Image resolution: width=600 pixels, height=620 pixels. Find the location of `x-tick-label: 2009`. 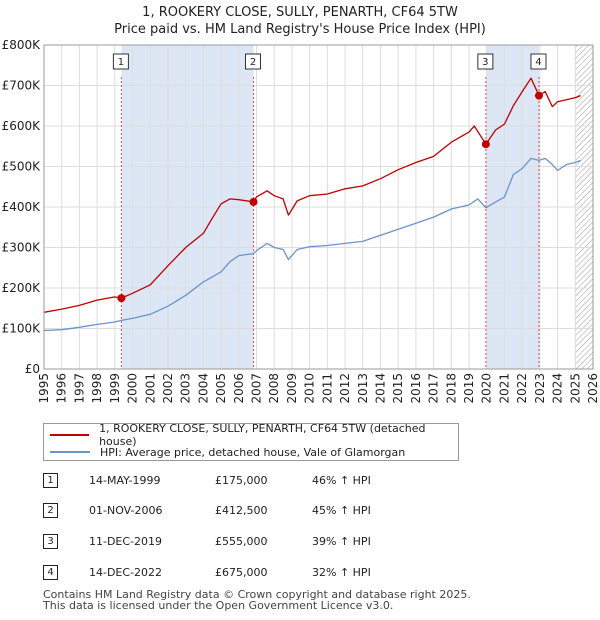

x-tick-label: 2009 is located at coordinates (292, 388).